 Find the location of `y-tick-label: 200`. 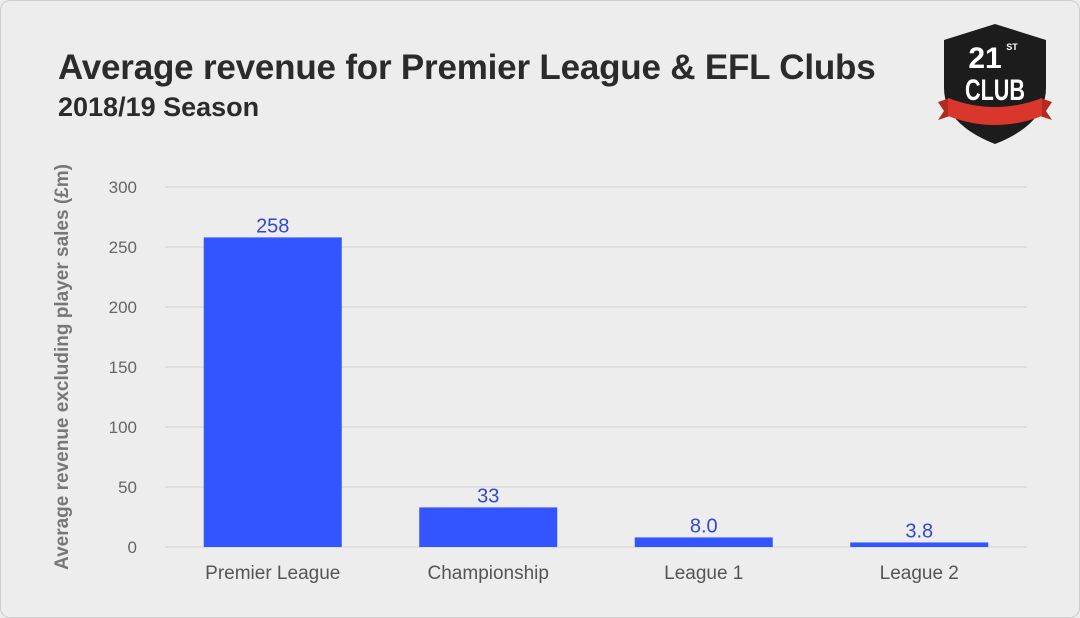

y-tick-label: 200 is located at coordinates (123, 307).